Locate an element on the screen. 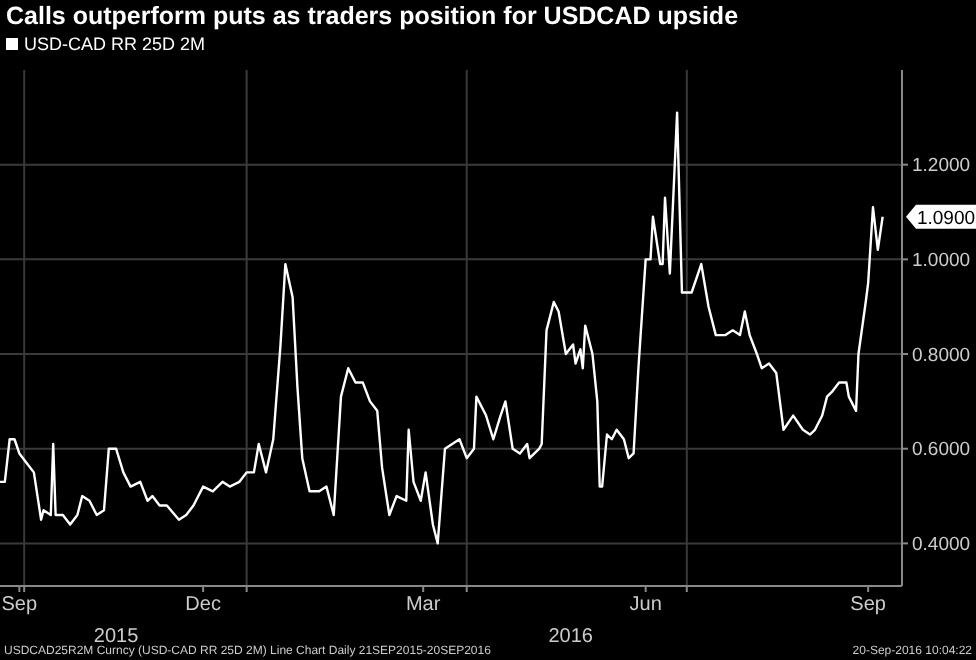 The height and width of the screenshot is (660, 976). y-tick-label: 1.2000 is located at coordinates (941, 166).